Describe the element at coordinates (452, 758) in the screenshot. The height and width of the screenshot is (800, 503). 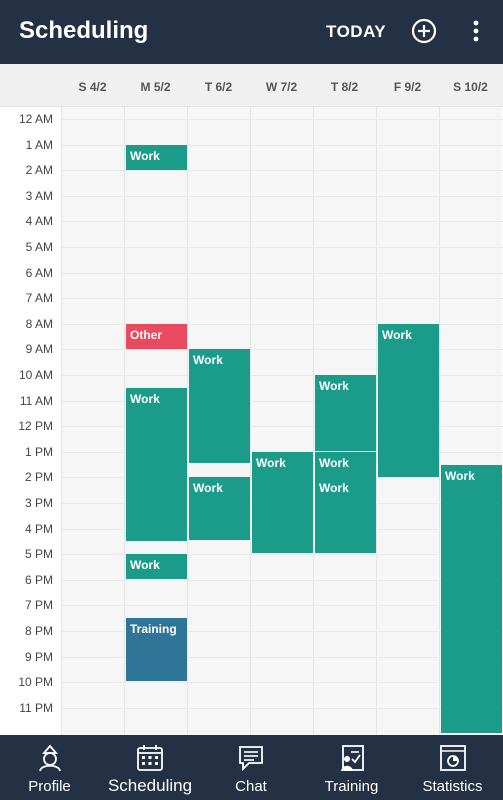
I see `statistics-icon` at that location.